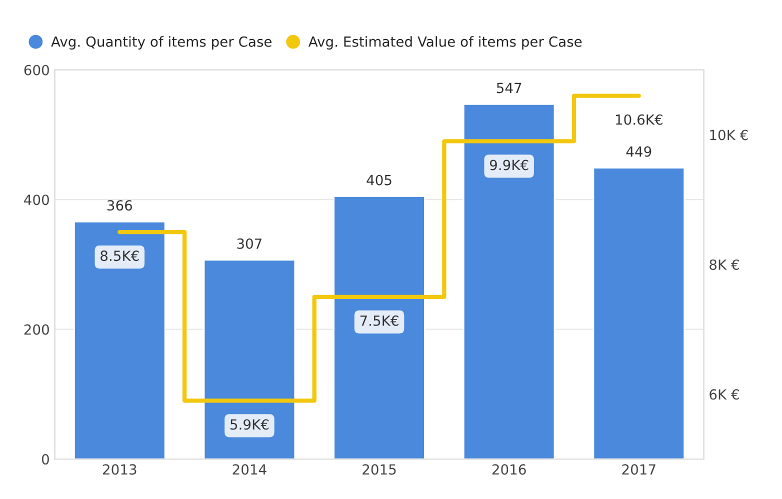 Image resolution: width=782 pixels, height=499 pixels. Describe the element at coordinates (445, 43) in the screenshot. I see `legend-label: Avg. Estimated Value of items per Case` at that location.